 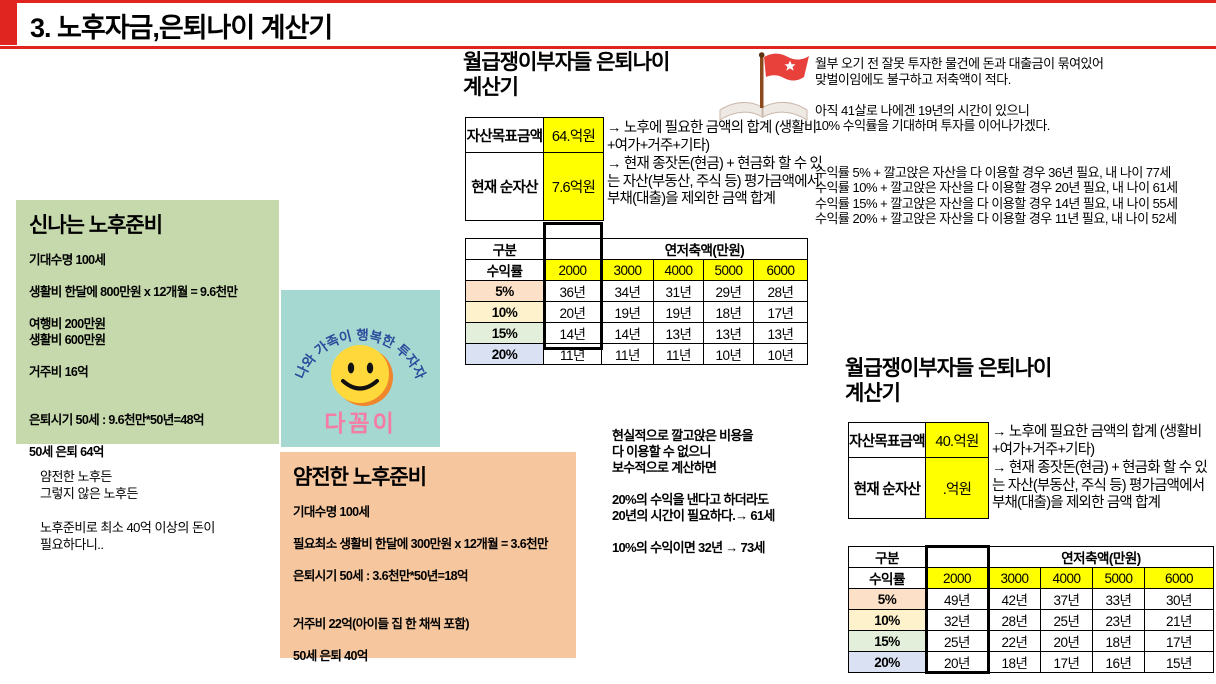 What do you see at coordinates (1118, 599) in the screenshot?
I see `year-cell: 33년` at bounding box center [1118, 599].